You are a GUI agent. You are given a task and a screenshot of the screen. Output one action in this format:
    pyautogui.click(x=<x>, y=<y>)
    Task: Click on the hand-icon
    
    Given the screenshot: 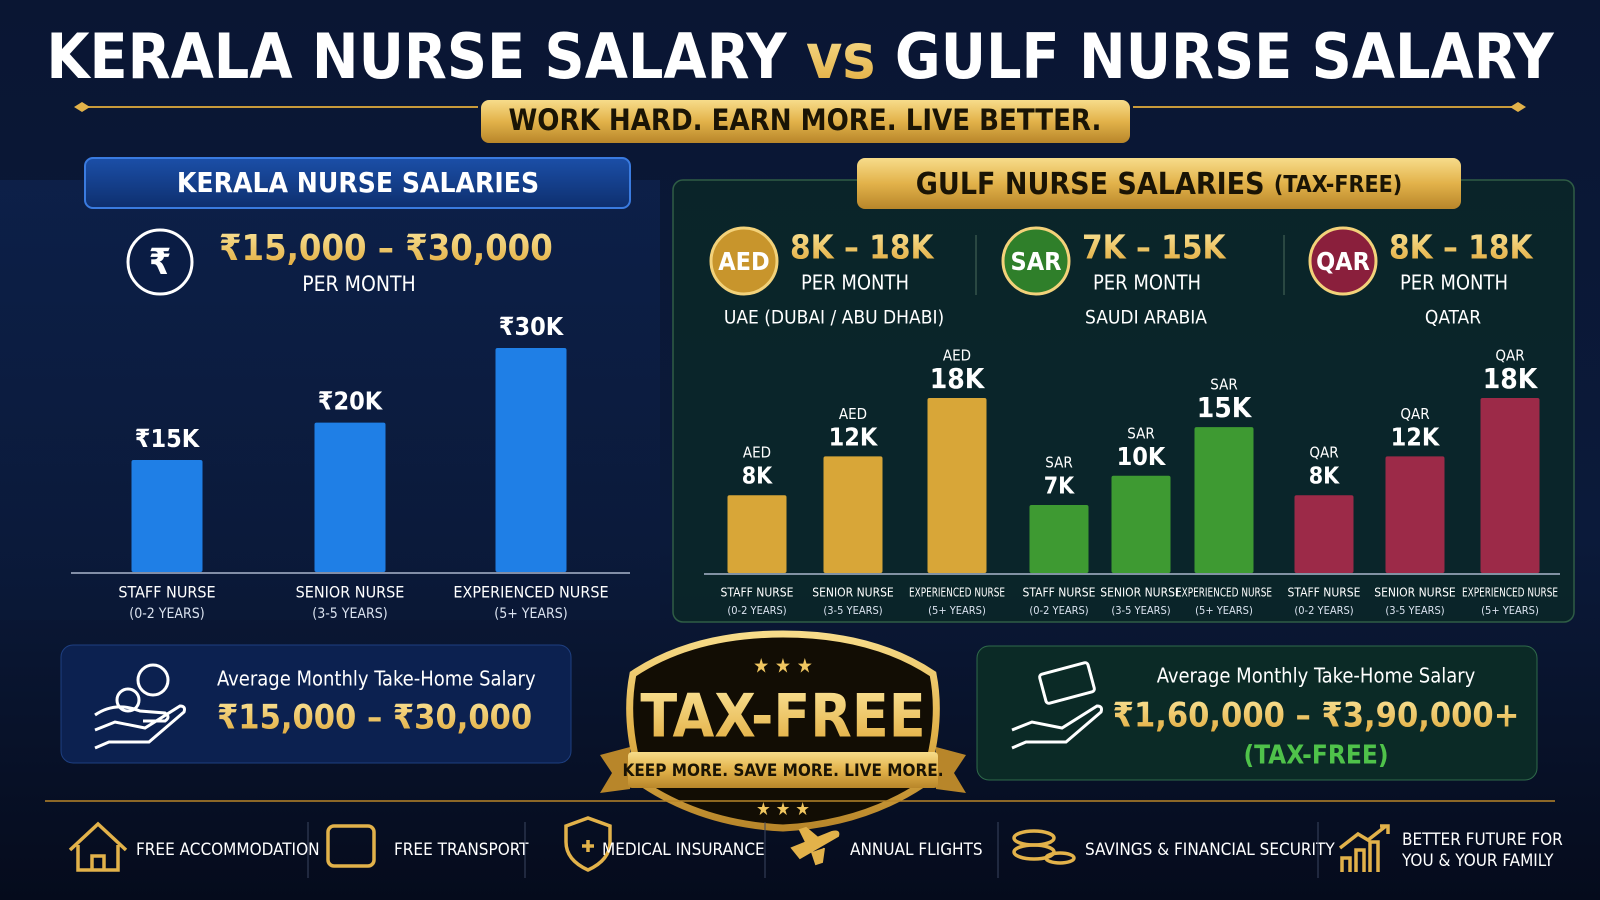 What is the action you would take?
    pyautogui.click(x=1057, y=727)
    